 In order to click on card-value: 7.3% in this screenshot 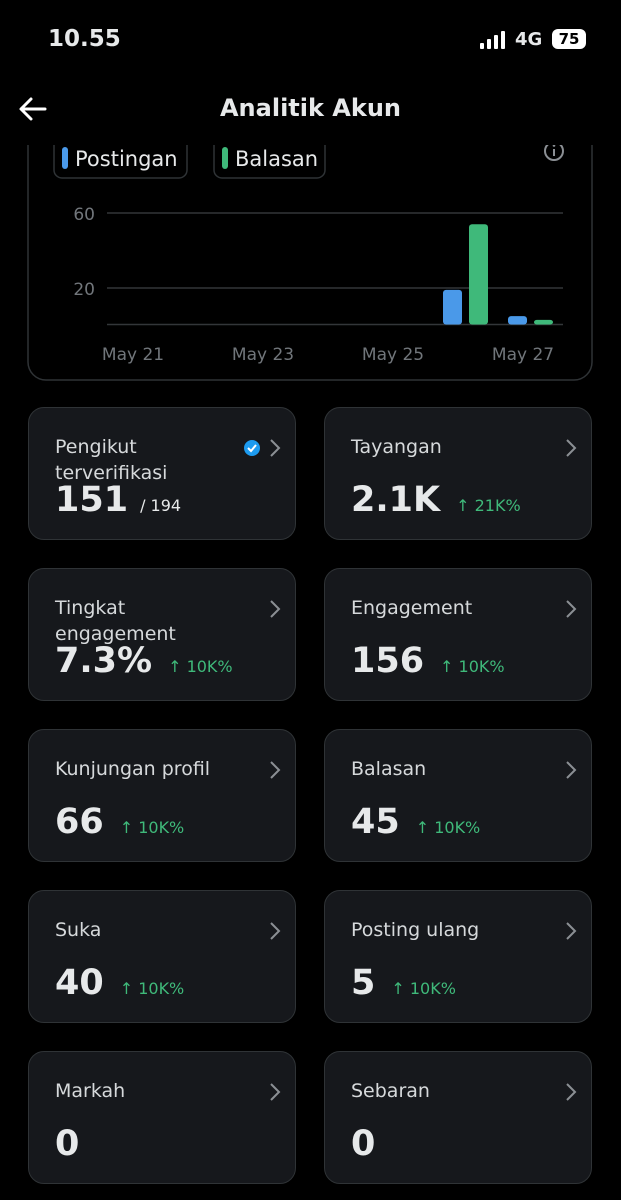, I will do `click(103, 661)`.